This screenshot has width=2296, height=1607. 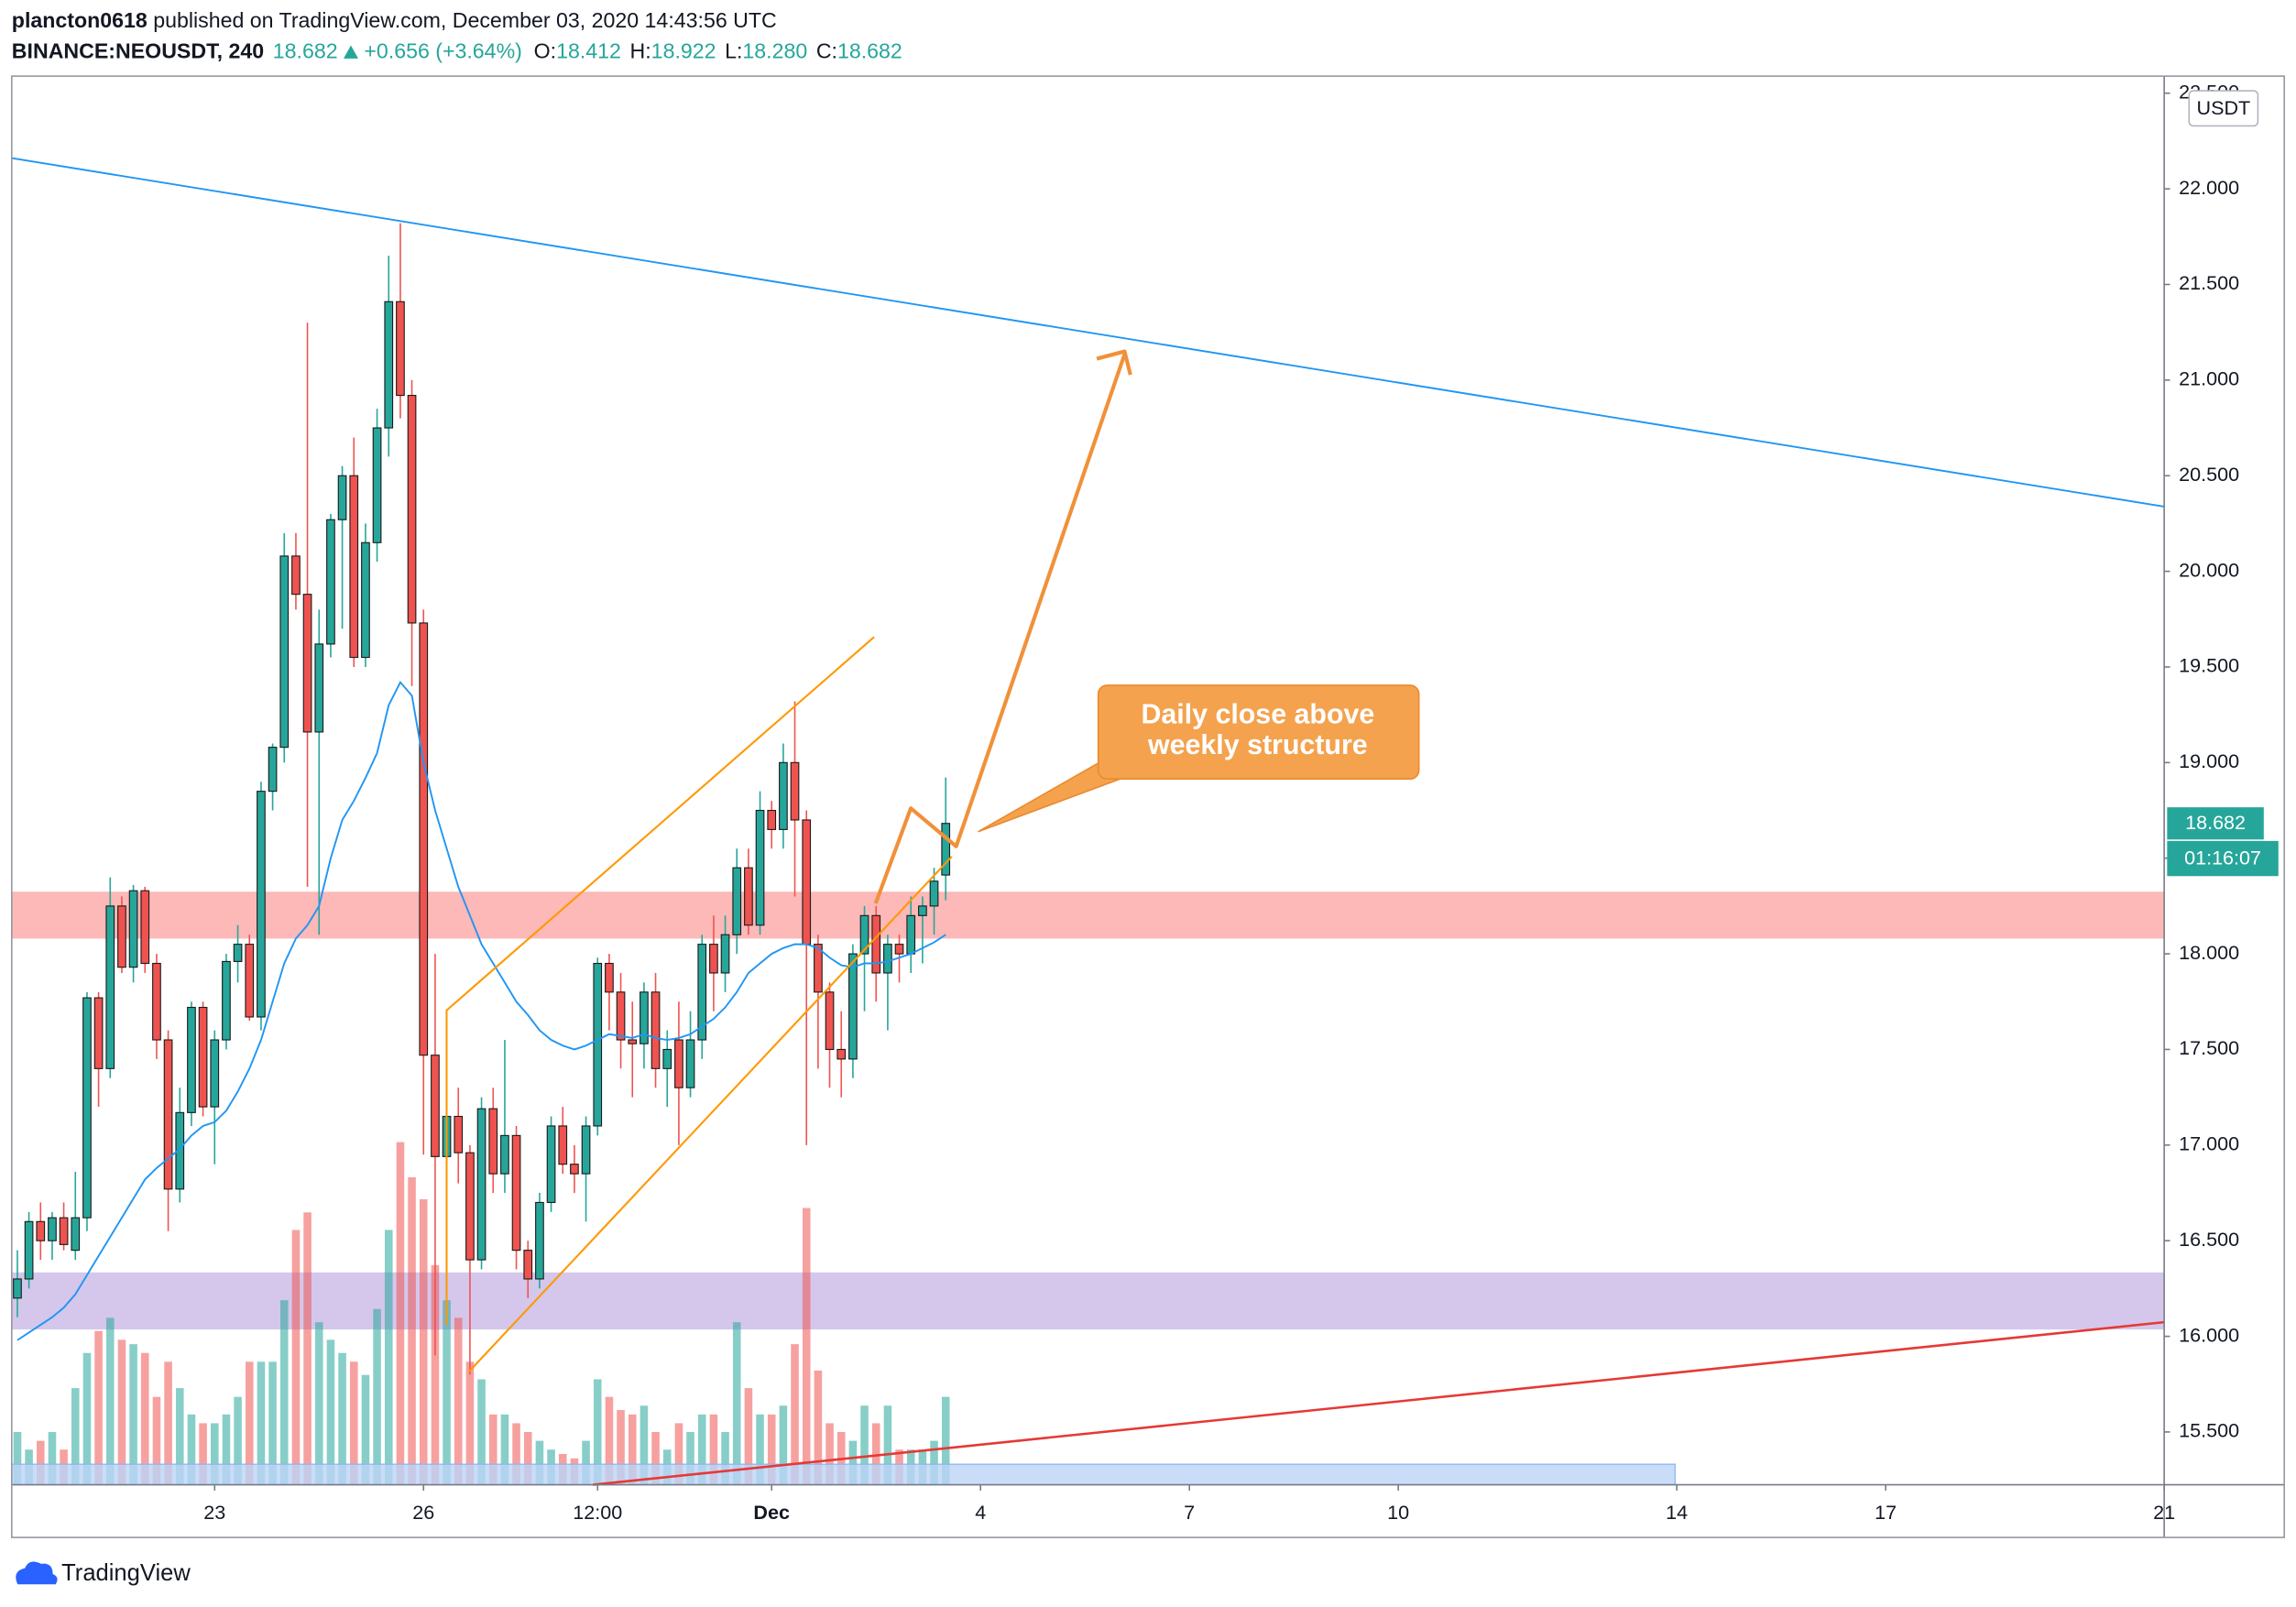 What do you see at coordinates (2209, 1334) in the screenshot?
I see `y-tick-label: 16.000` at bounding box center [2209, 1334].